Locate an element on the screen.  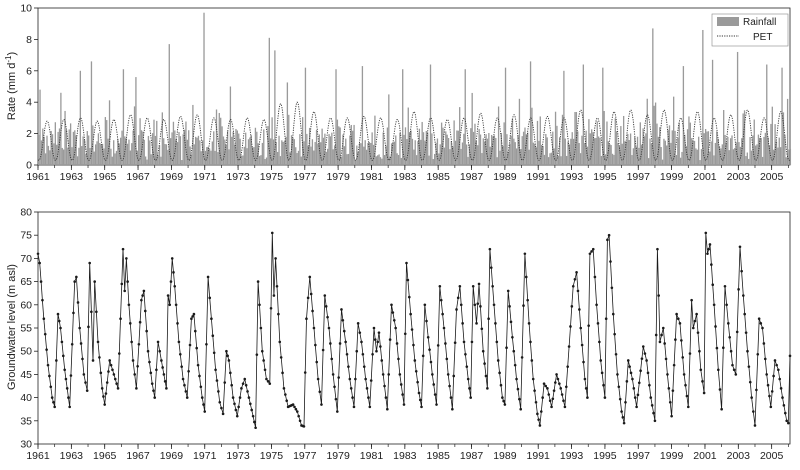
top-ytick-label-4: 4 is located at coordinates (29, 103).